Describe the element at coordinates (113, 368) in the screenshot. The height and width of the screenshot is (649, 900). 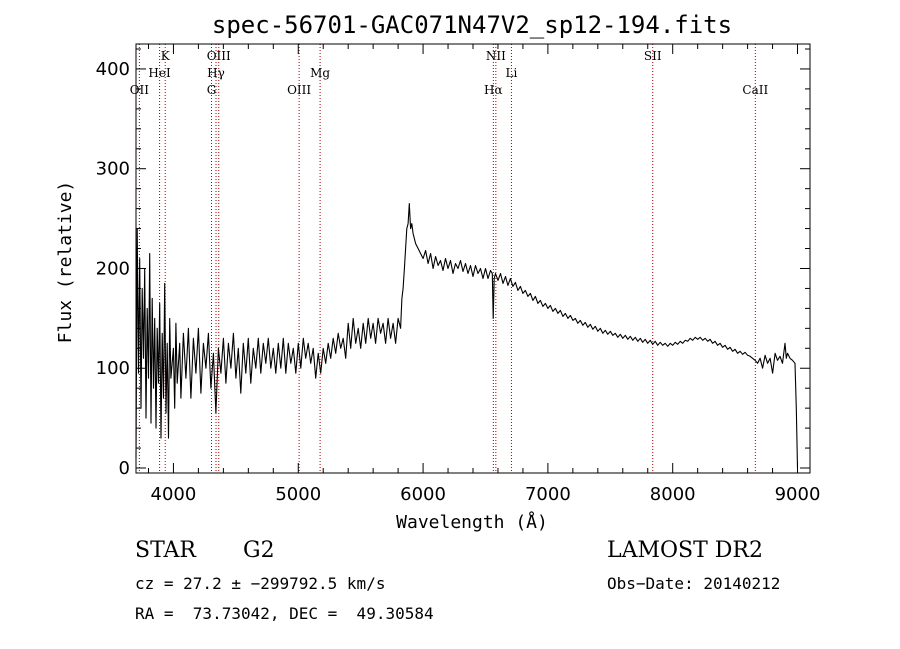
I see `y-tick-label: 100` at that location.